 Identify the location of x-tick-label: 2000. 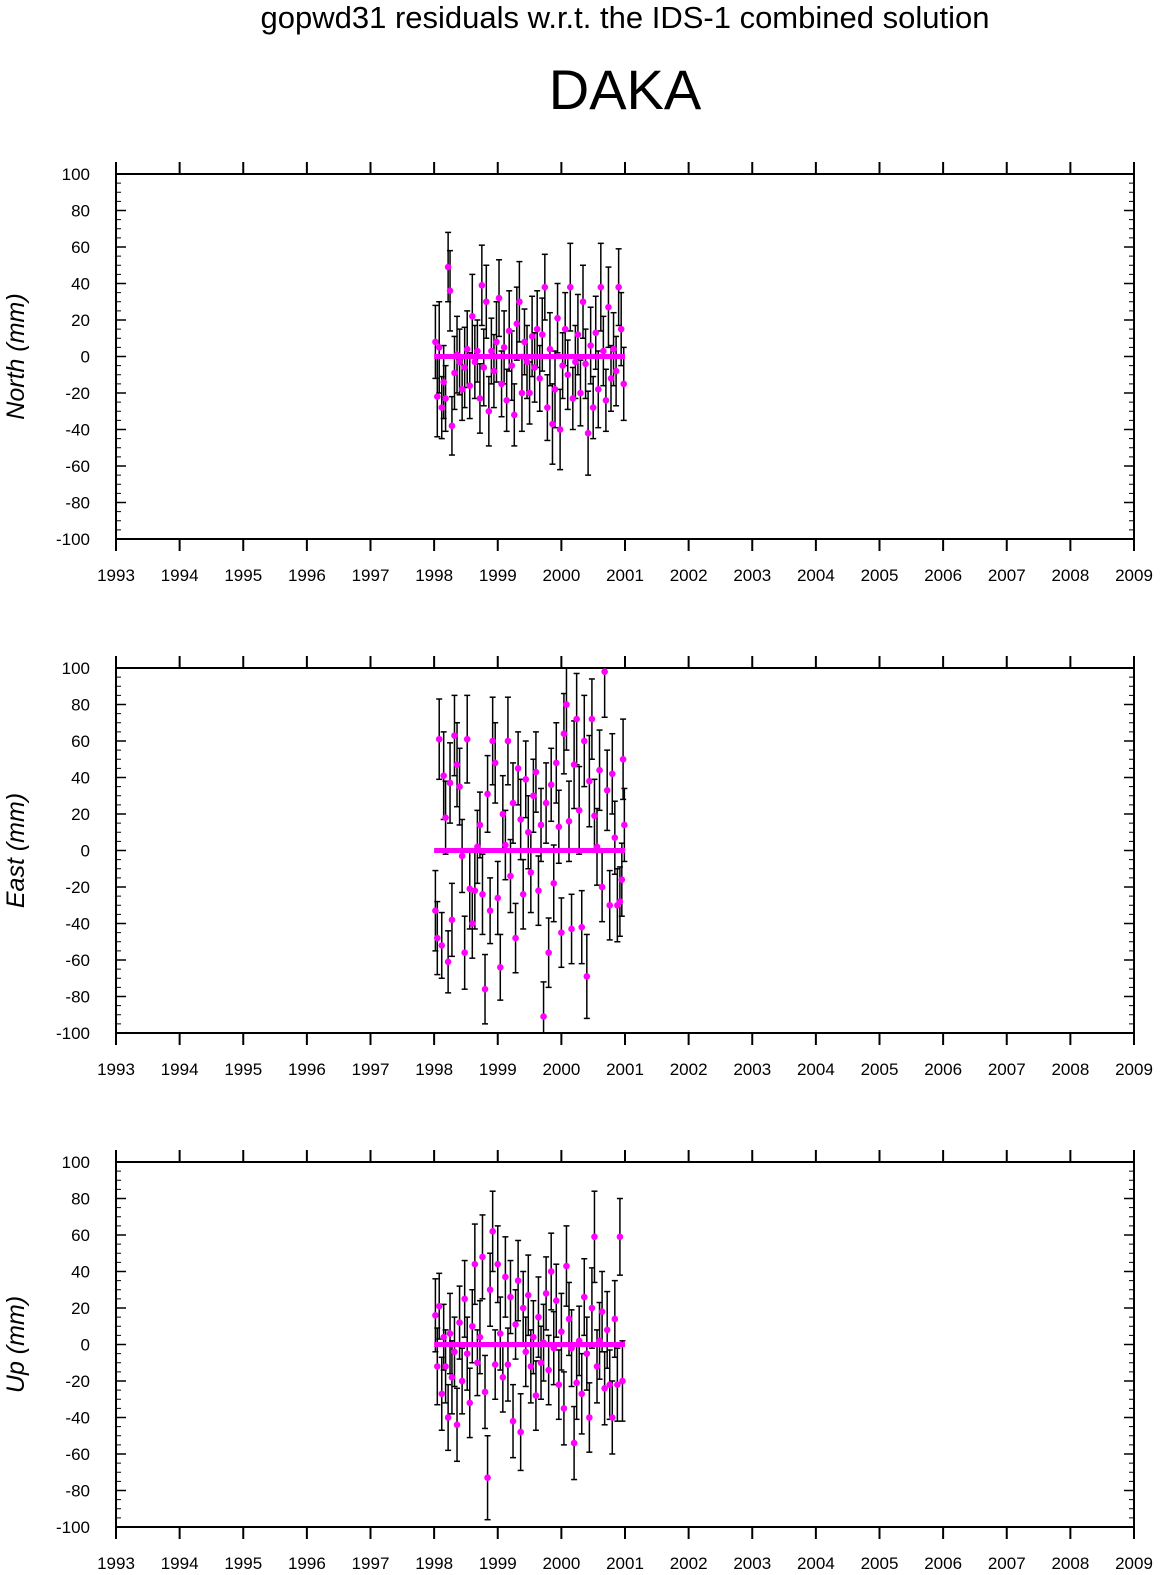
(561, 575).